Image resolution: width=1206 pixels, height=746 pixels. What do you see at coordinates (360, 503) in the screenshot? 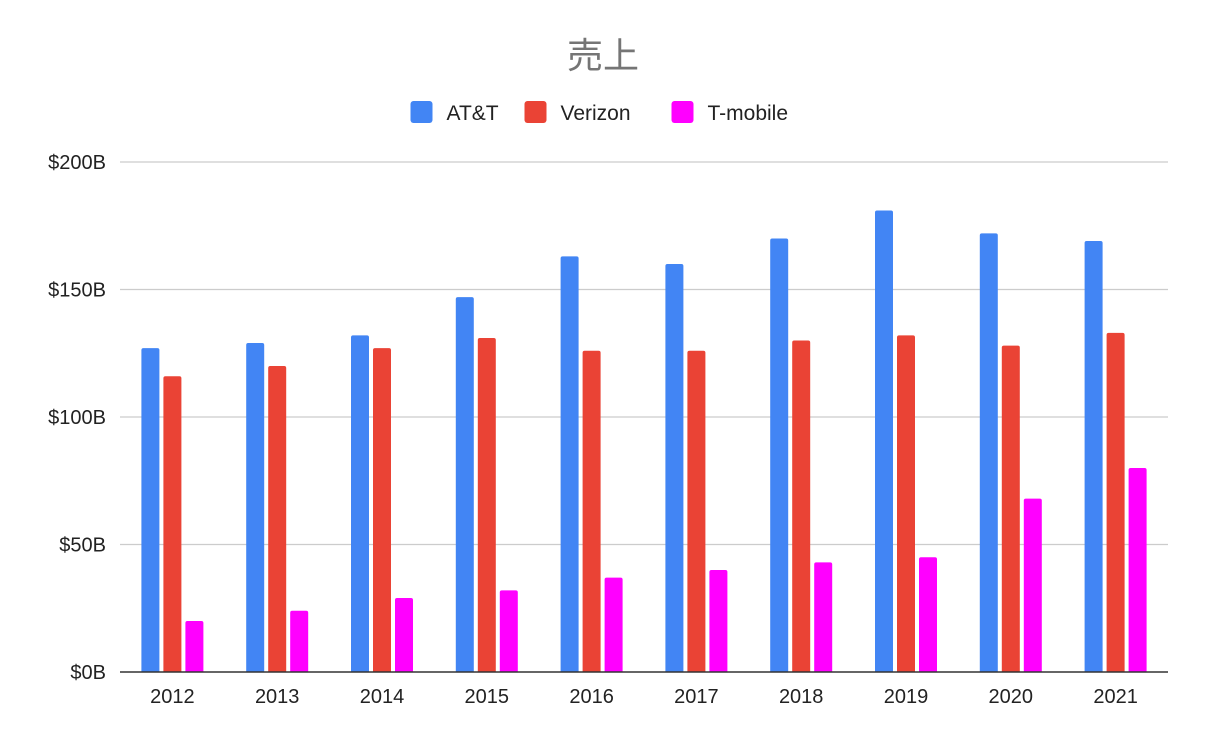
I see `bar-at-t-2014` at bounding box center [360, 503].